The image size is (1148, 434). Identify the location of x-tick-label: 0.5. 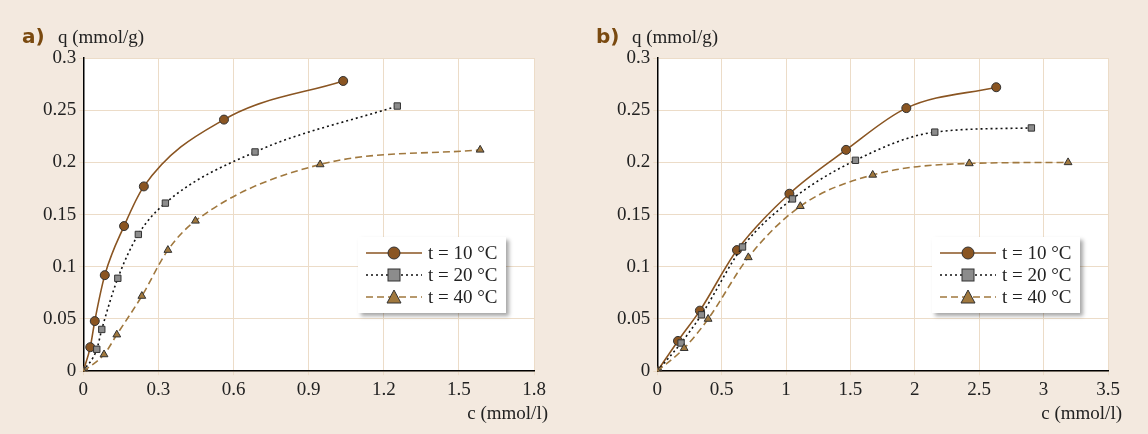
(721, 388).